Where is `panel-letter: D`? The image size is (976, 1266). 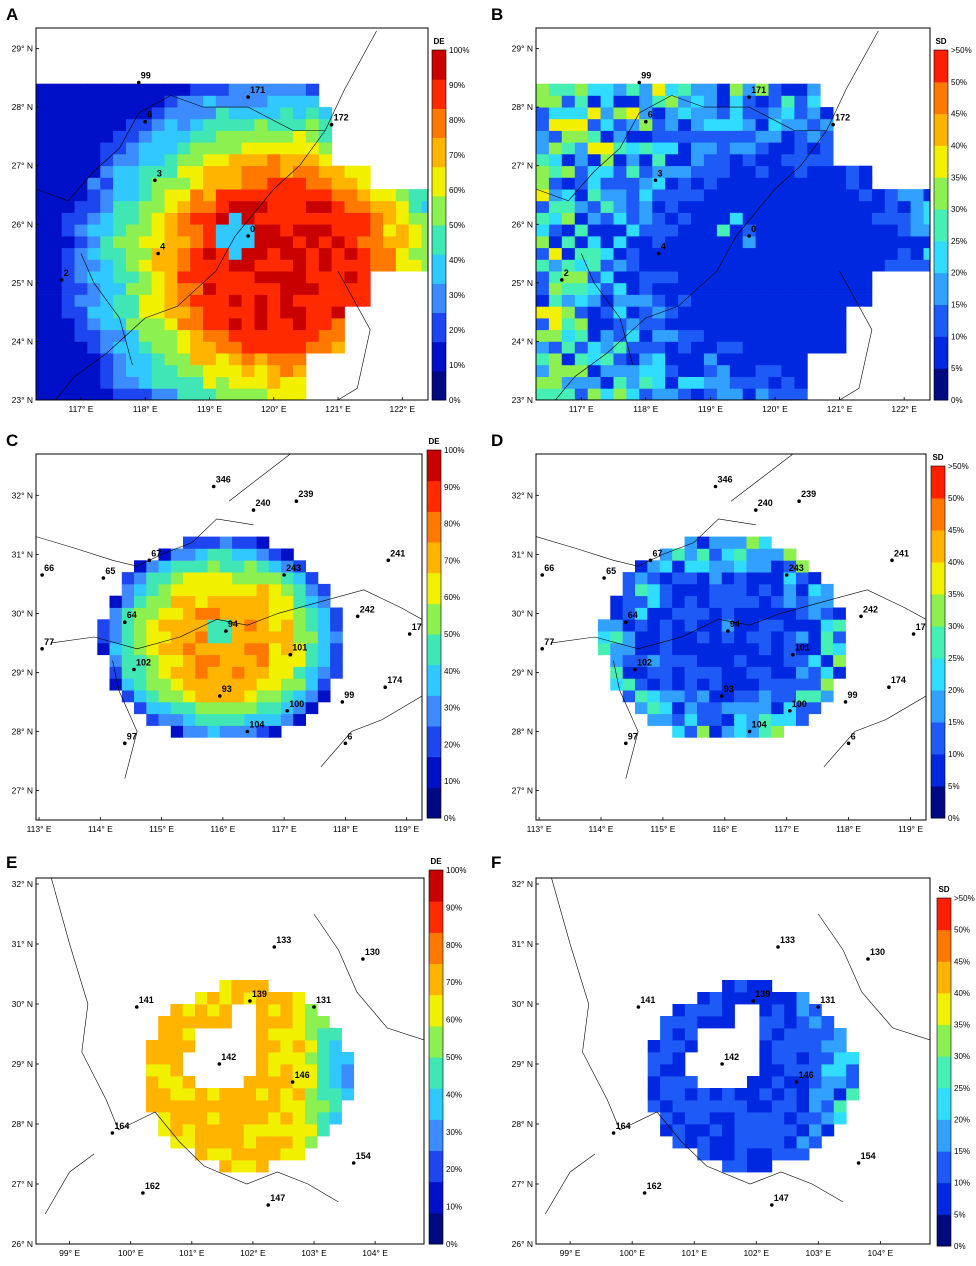
panel-letter: D is located at coordinates (497, 440).